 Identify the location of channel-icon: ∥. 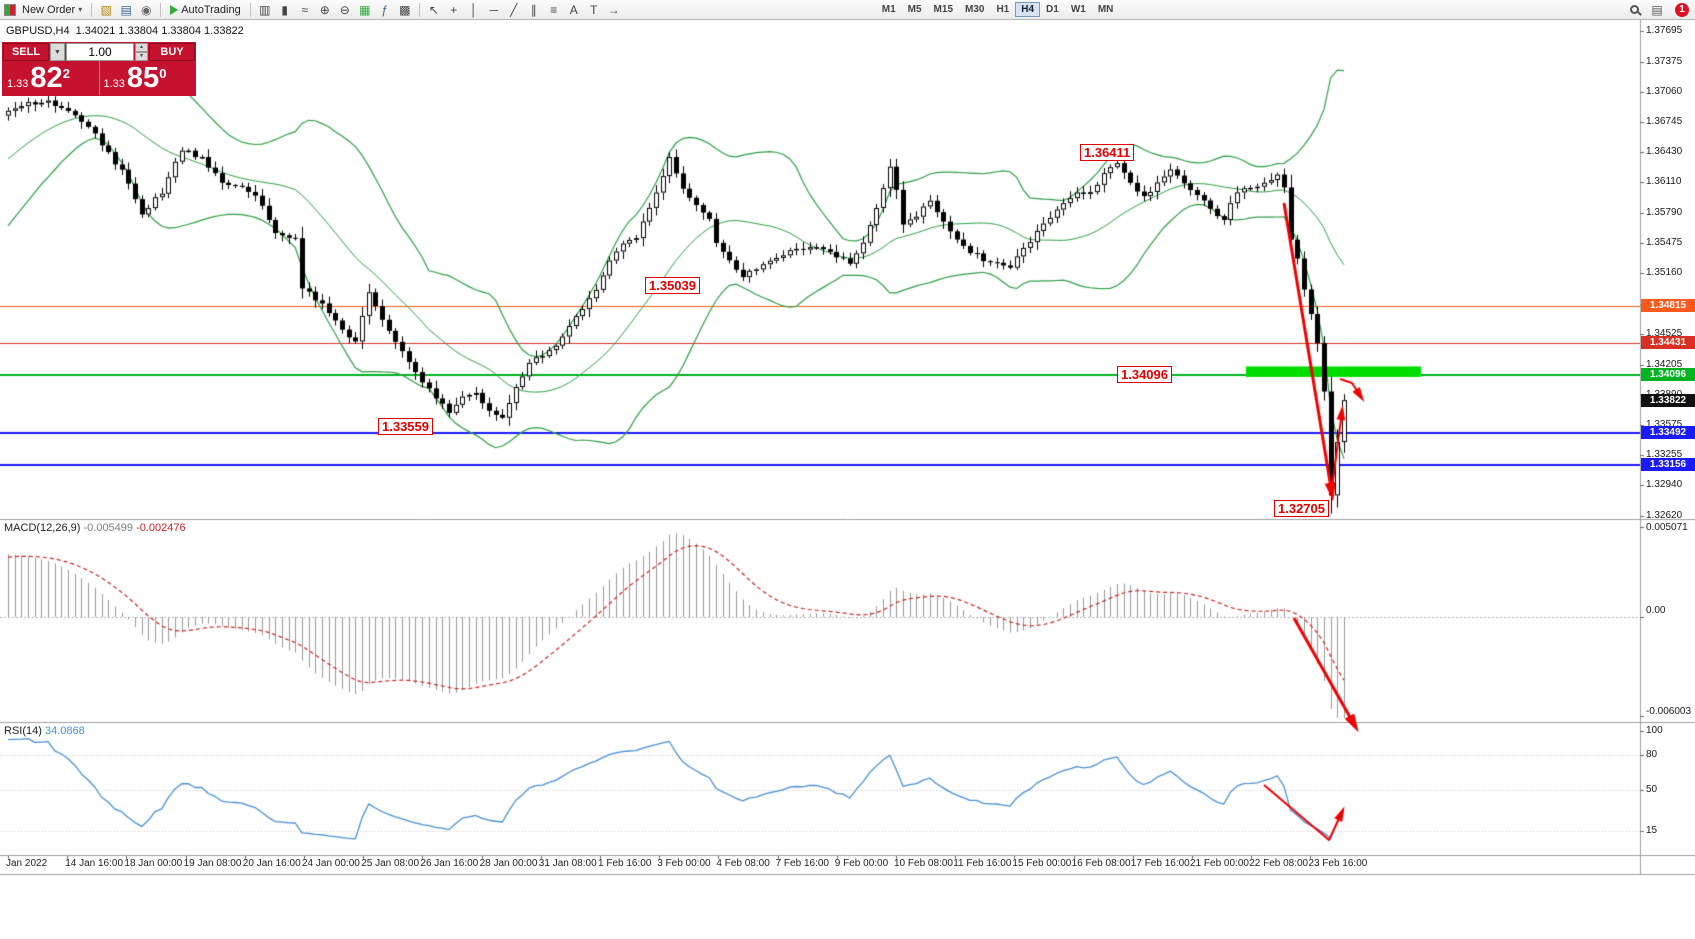
(534, 9).